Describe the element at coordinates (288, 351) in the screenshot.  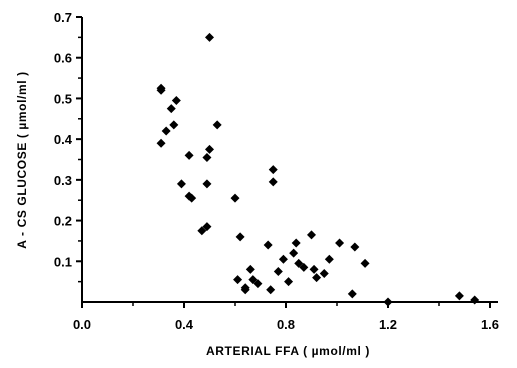
I see `x-axis-title: ARTERIAL FFA ( µmol/ml )` at that location.